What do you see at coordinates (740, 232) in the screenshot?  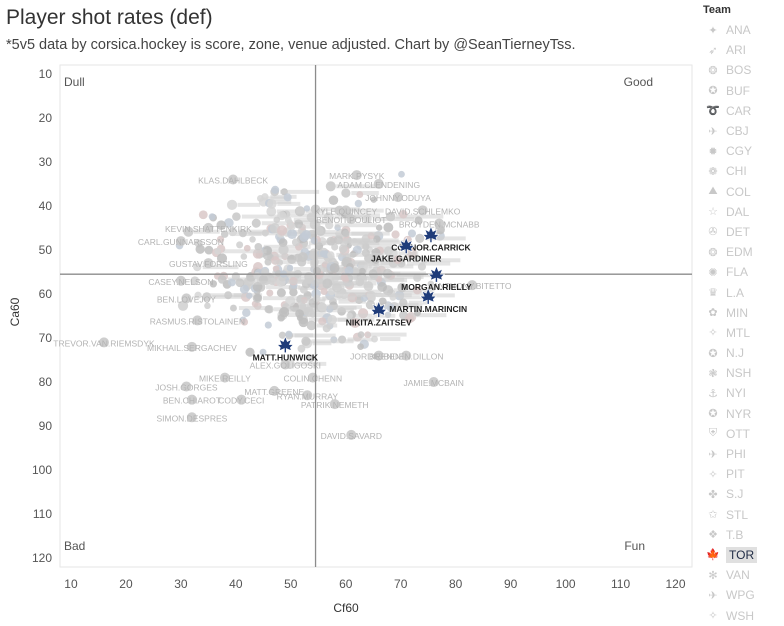 I see `legend-item-det: ✇ DET` at bounding box center [740, 232].